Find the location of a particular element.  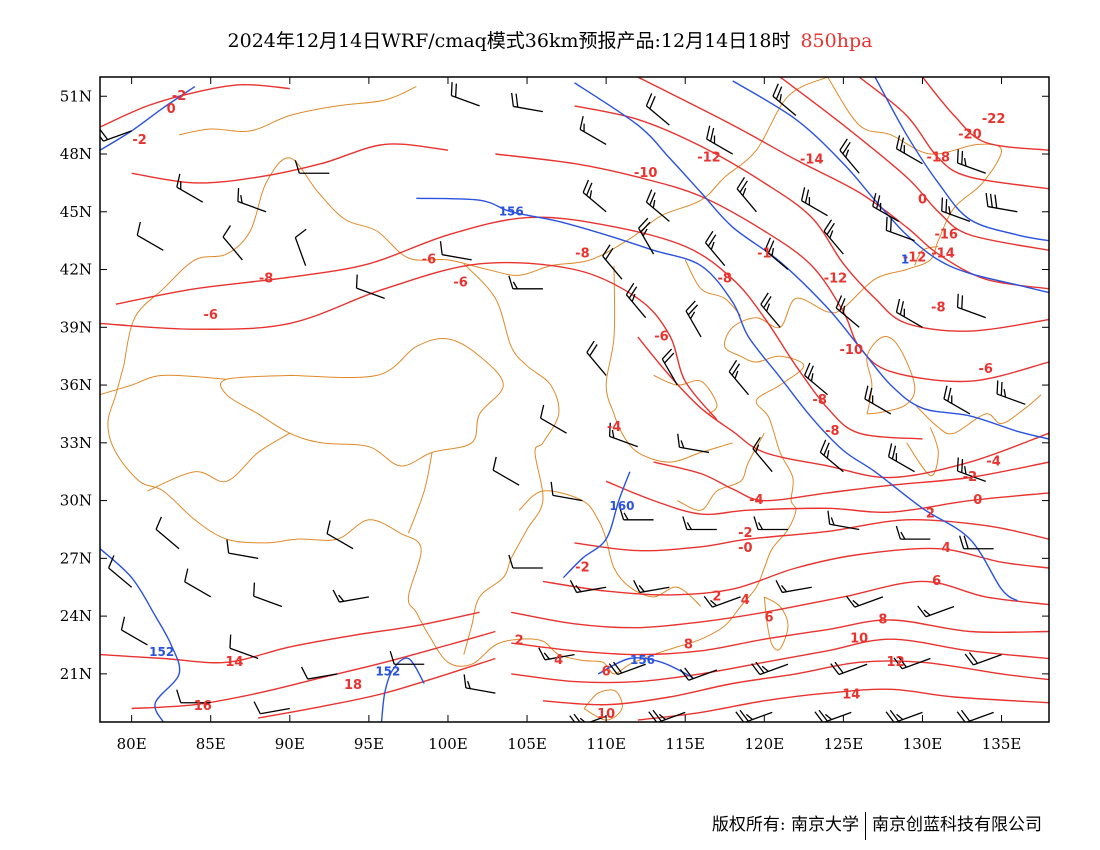

x-tick-label: 95E is located at coordinates (369, 744).